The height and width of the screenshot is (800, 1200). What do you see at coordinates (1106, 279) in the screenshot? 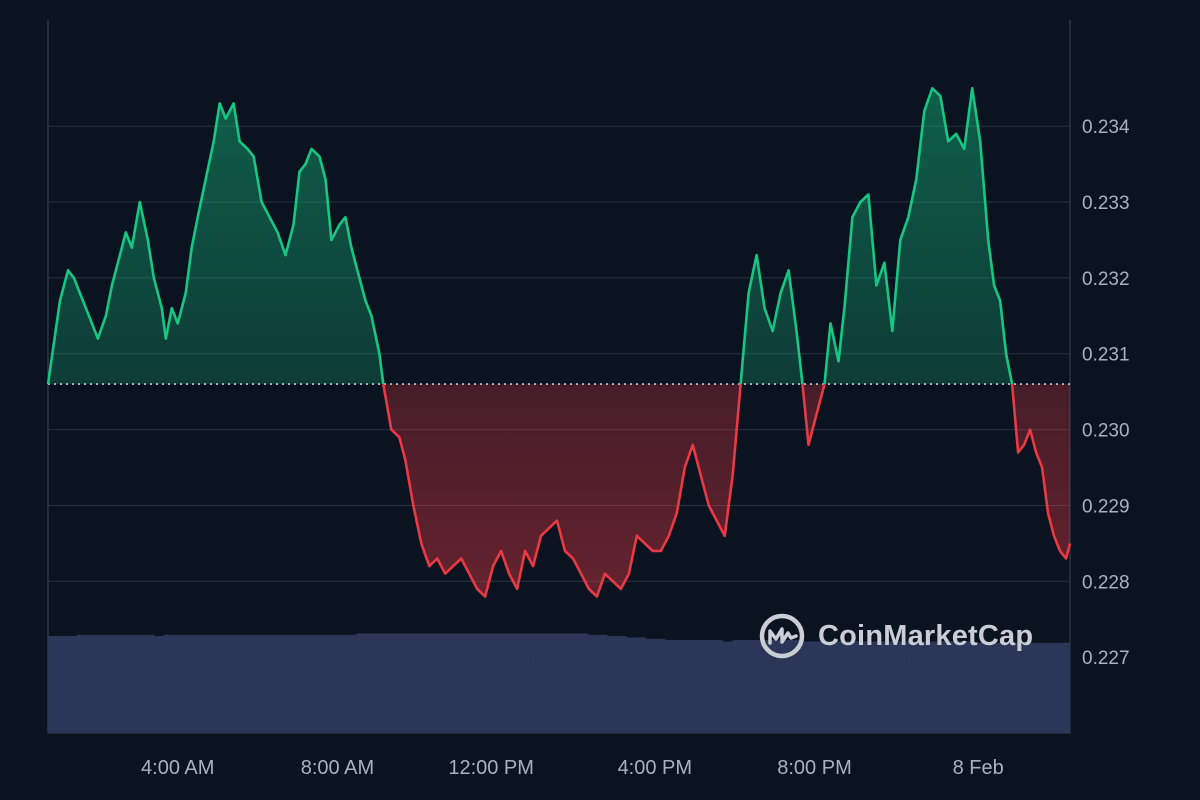
I see `y-tick-label: 0.232` at bounding box center [1106, 279].